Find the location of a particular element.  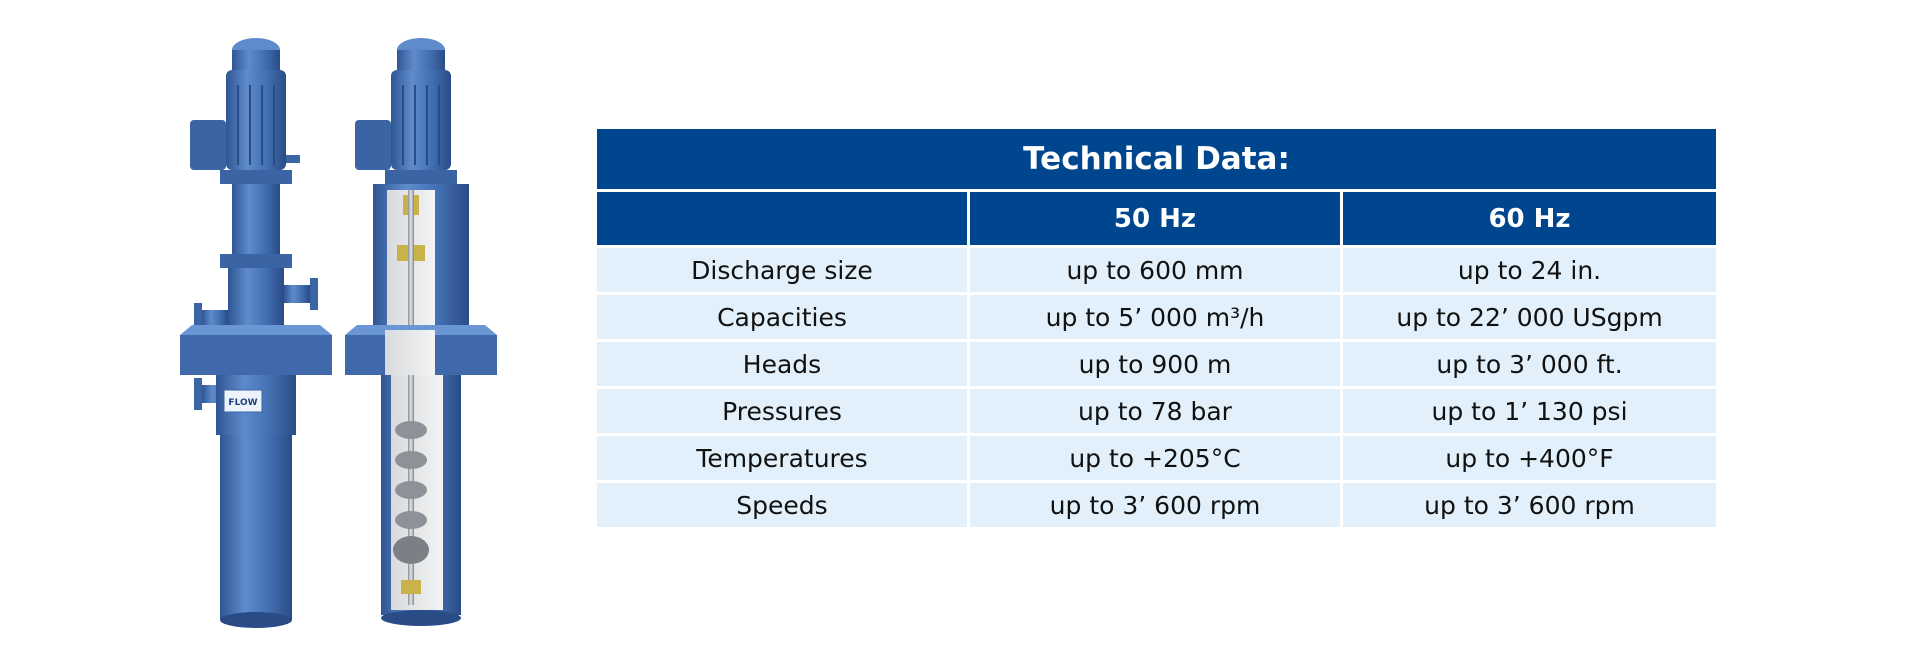

row-label: Heads is located at coordinates (783, 365).